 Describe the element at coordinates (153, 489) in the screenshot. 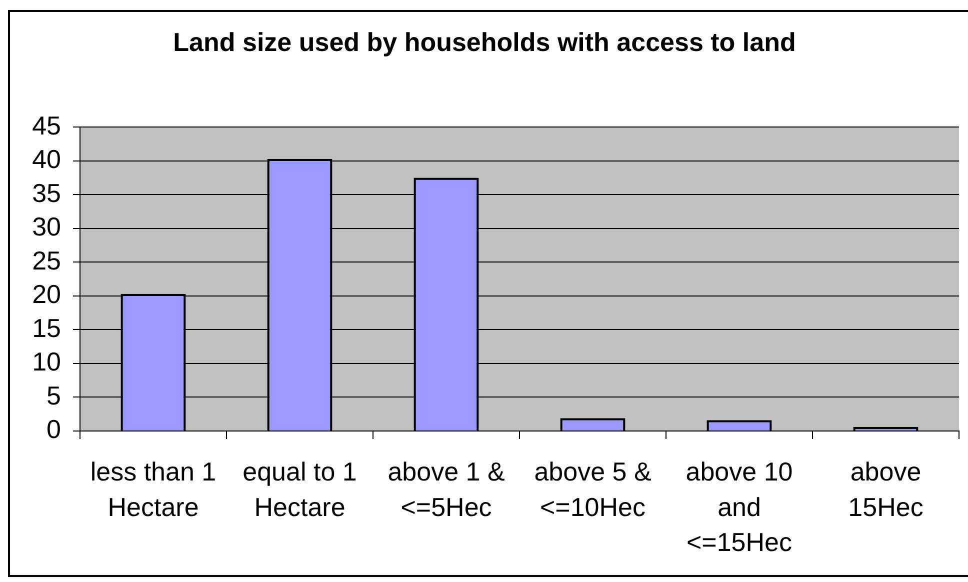

I see `x-tick-label: less than 1 Hectare` at that location.